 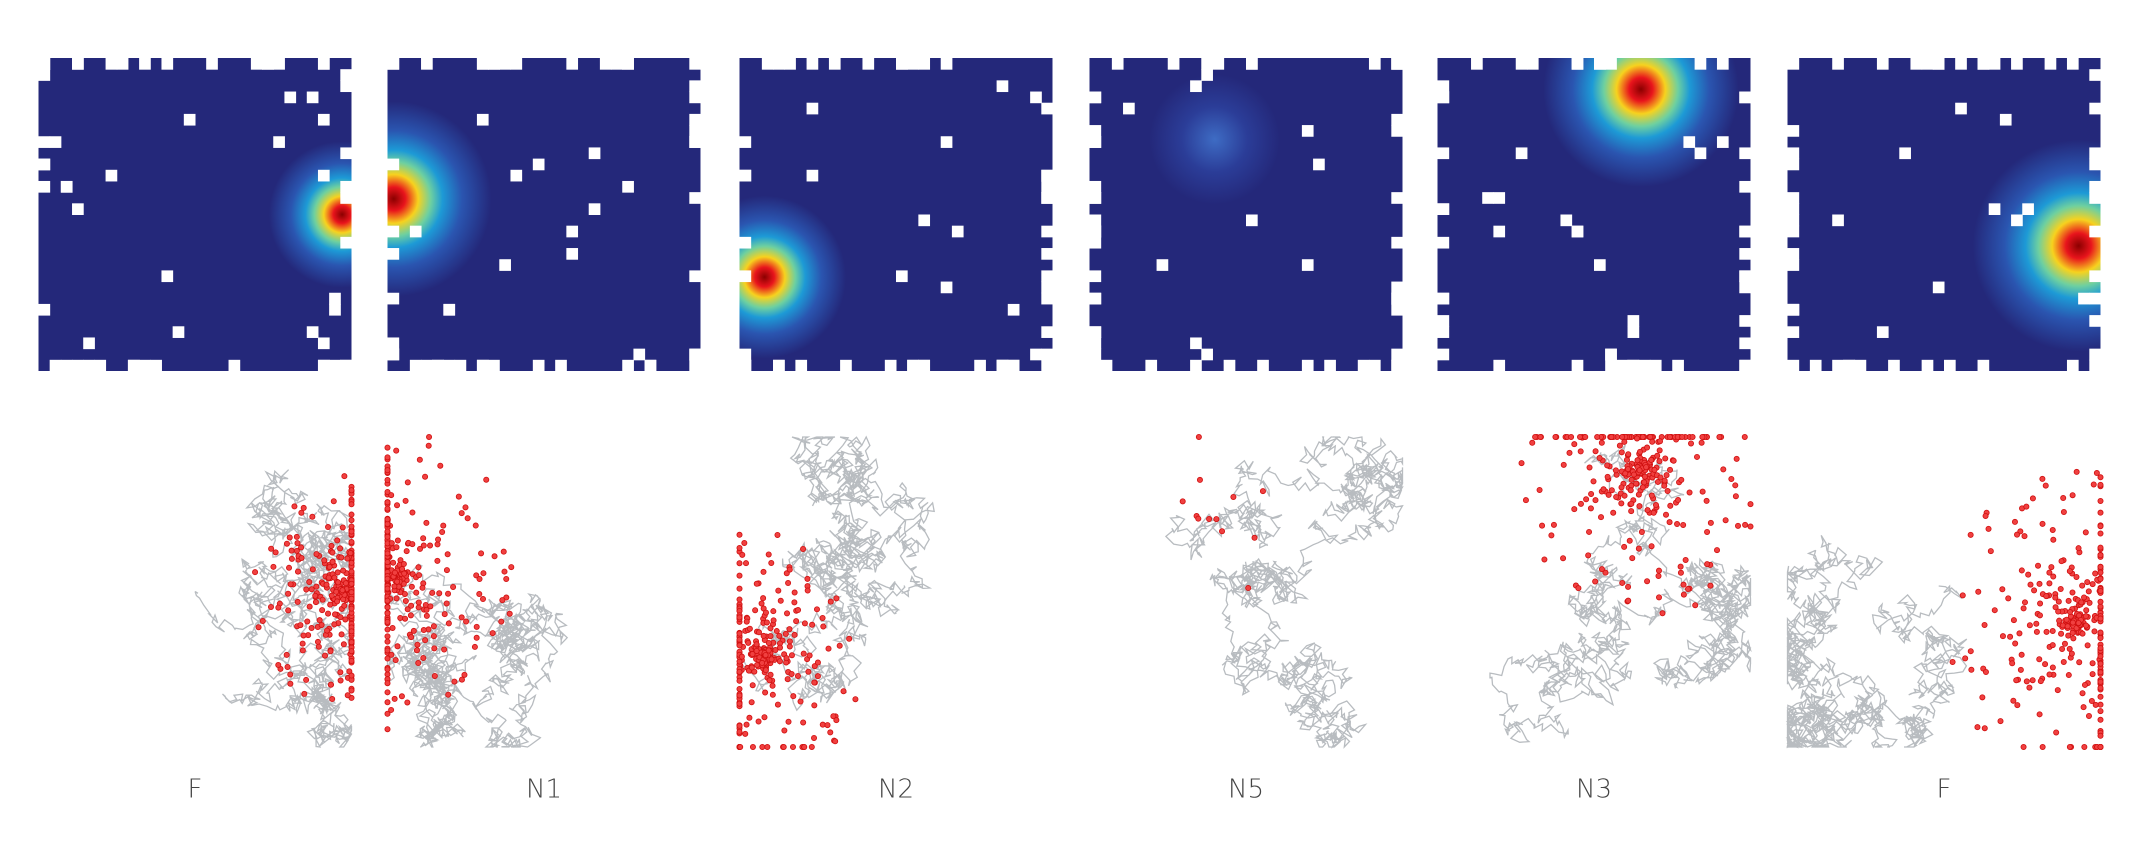 What do you see at coordinates (1594, 790) in the screenshot?
I see `panel-label: N3` at bounding box center [1594, 790].